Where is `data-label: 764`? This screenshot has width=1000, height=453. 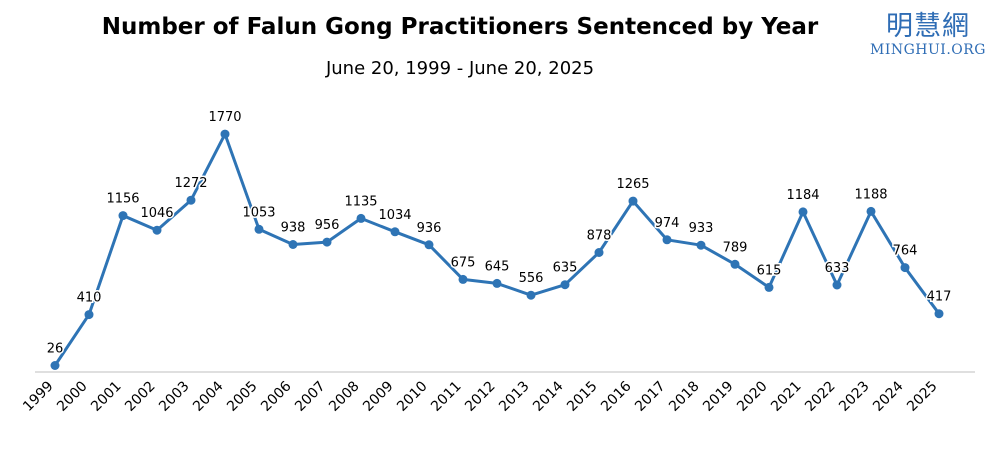 data-label: 764 is located at coordinates (905, 251).